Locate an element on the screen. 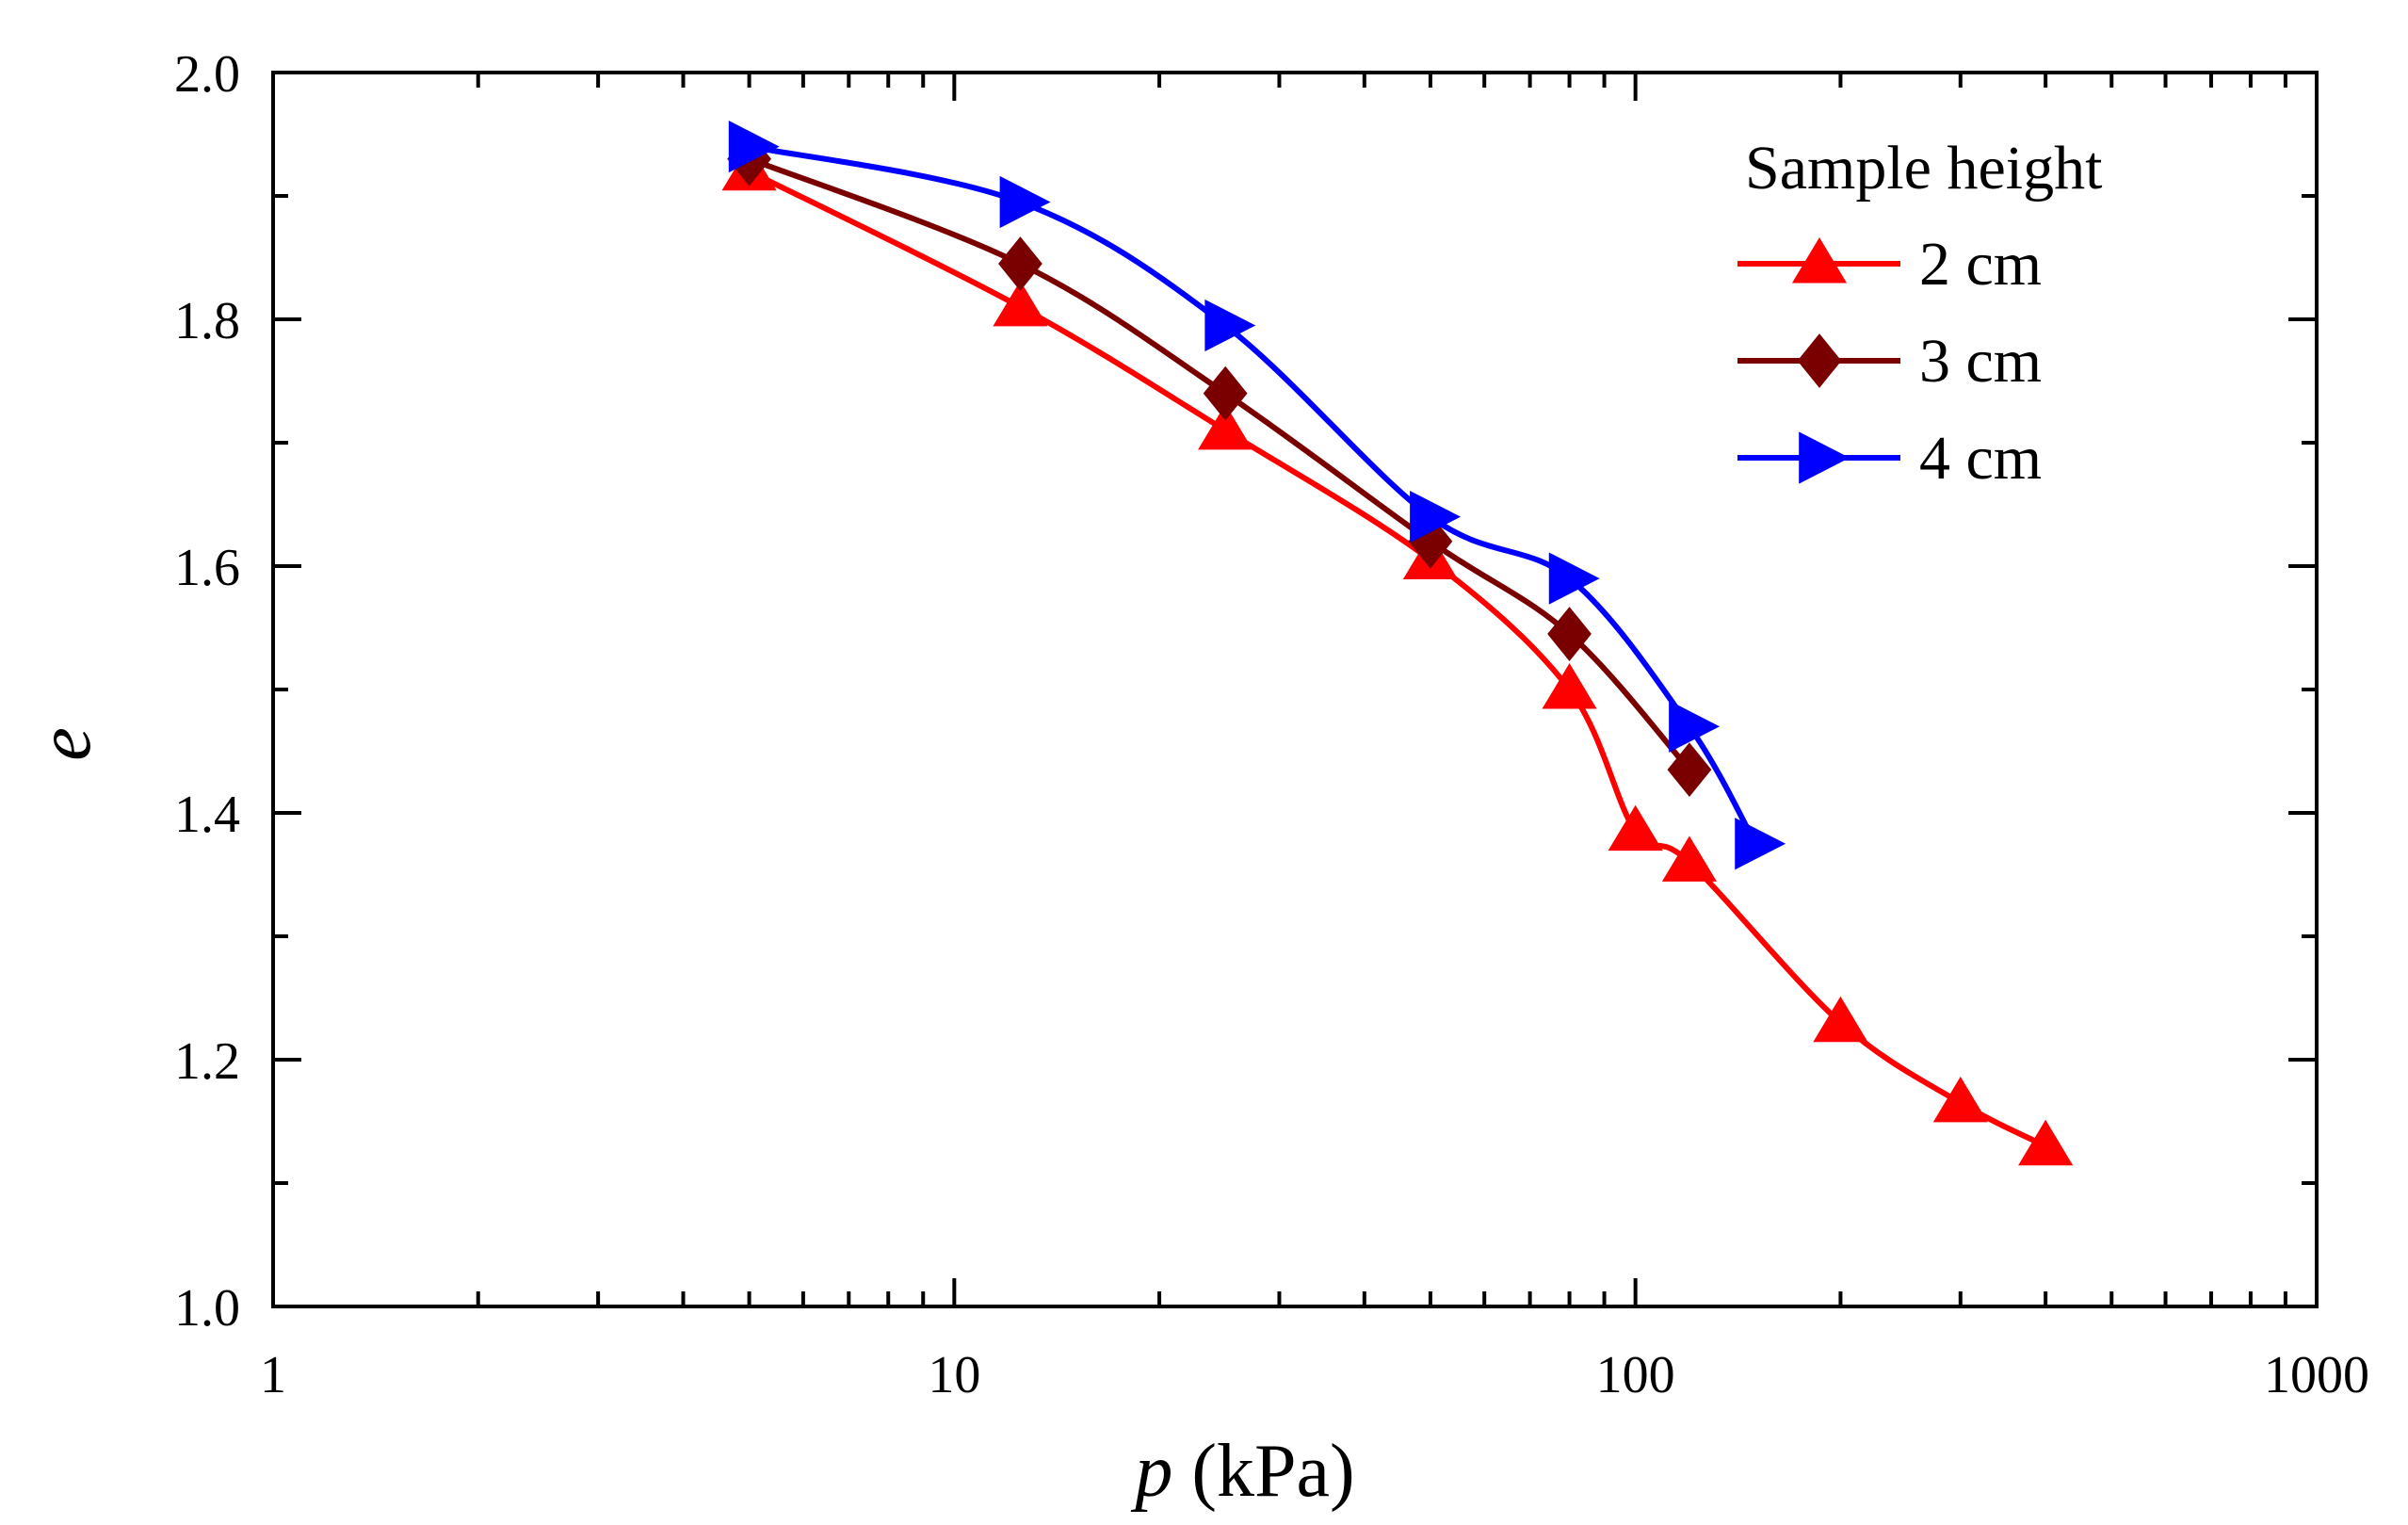  x-tick-label: 10 is located at coordinates (954, 1375).